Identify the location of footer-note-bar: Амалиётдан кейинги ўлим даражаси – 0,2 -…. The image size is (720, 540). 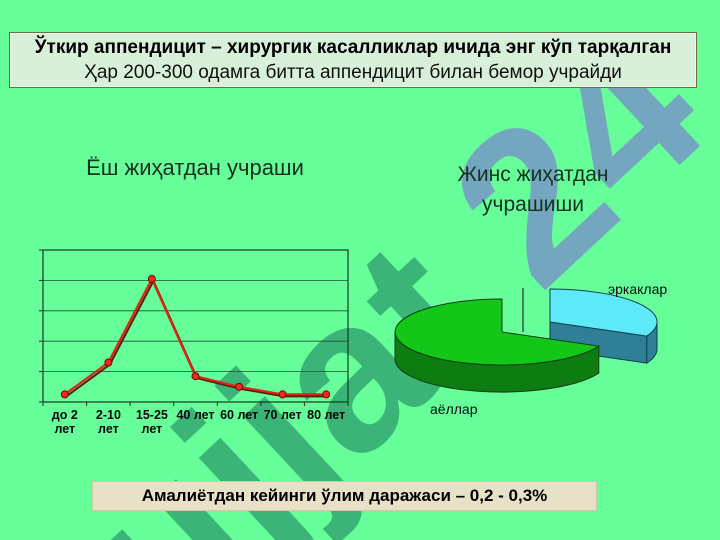
(344, 496).